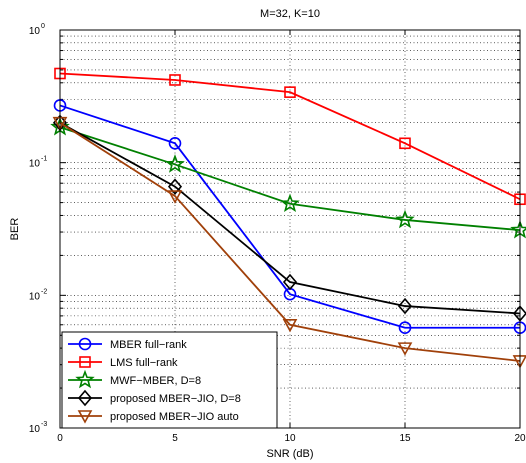 The image size is (526, 463). What do you see at coordinates (175, 438) in the screenshot?
I see `x-tick-label: 5` at bounding box center [175, 438].